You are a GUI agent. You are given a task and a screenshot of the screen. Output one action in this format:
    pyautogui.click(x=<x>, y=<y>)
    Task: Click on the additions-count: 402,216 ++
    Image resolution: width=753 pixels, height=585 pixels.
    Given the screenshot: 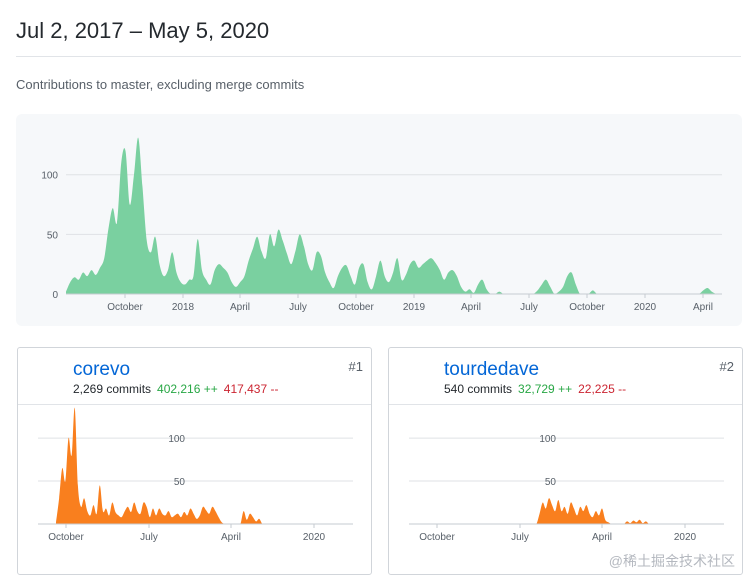 What is the action you would take?
    pyautogui.click(x=187, y=389)
    